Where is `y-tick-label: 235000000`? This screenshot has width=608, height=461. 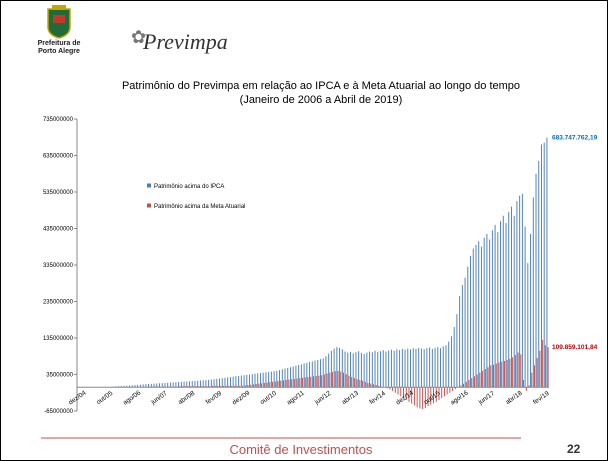 y-tick-label: 235000000 is located at coordinates (58, 303).